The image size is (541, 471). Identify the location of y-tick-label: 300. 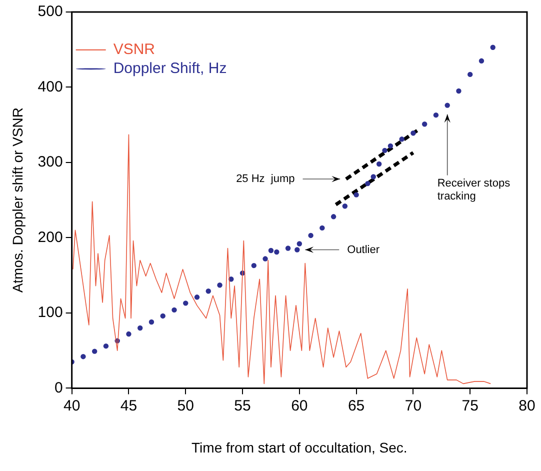
(50, 162).